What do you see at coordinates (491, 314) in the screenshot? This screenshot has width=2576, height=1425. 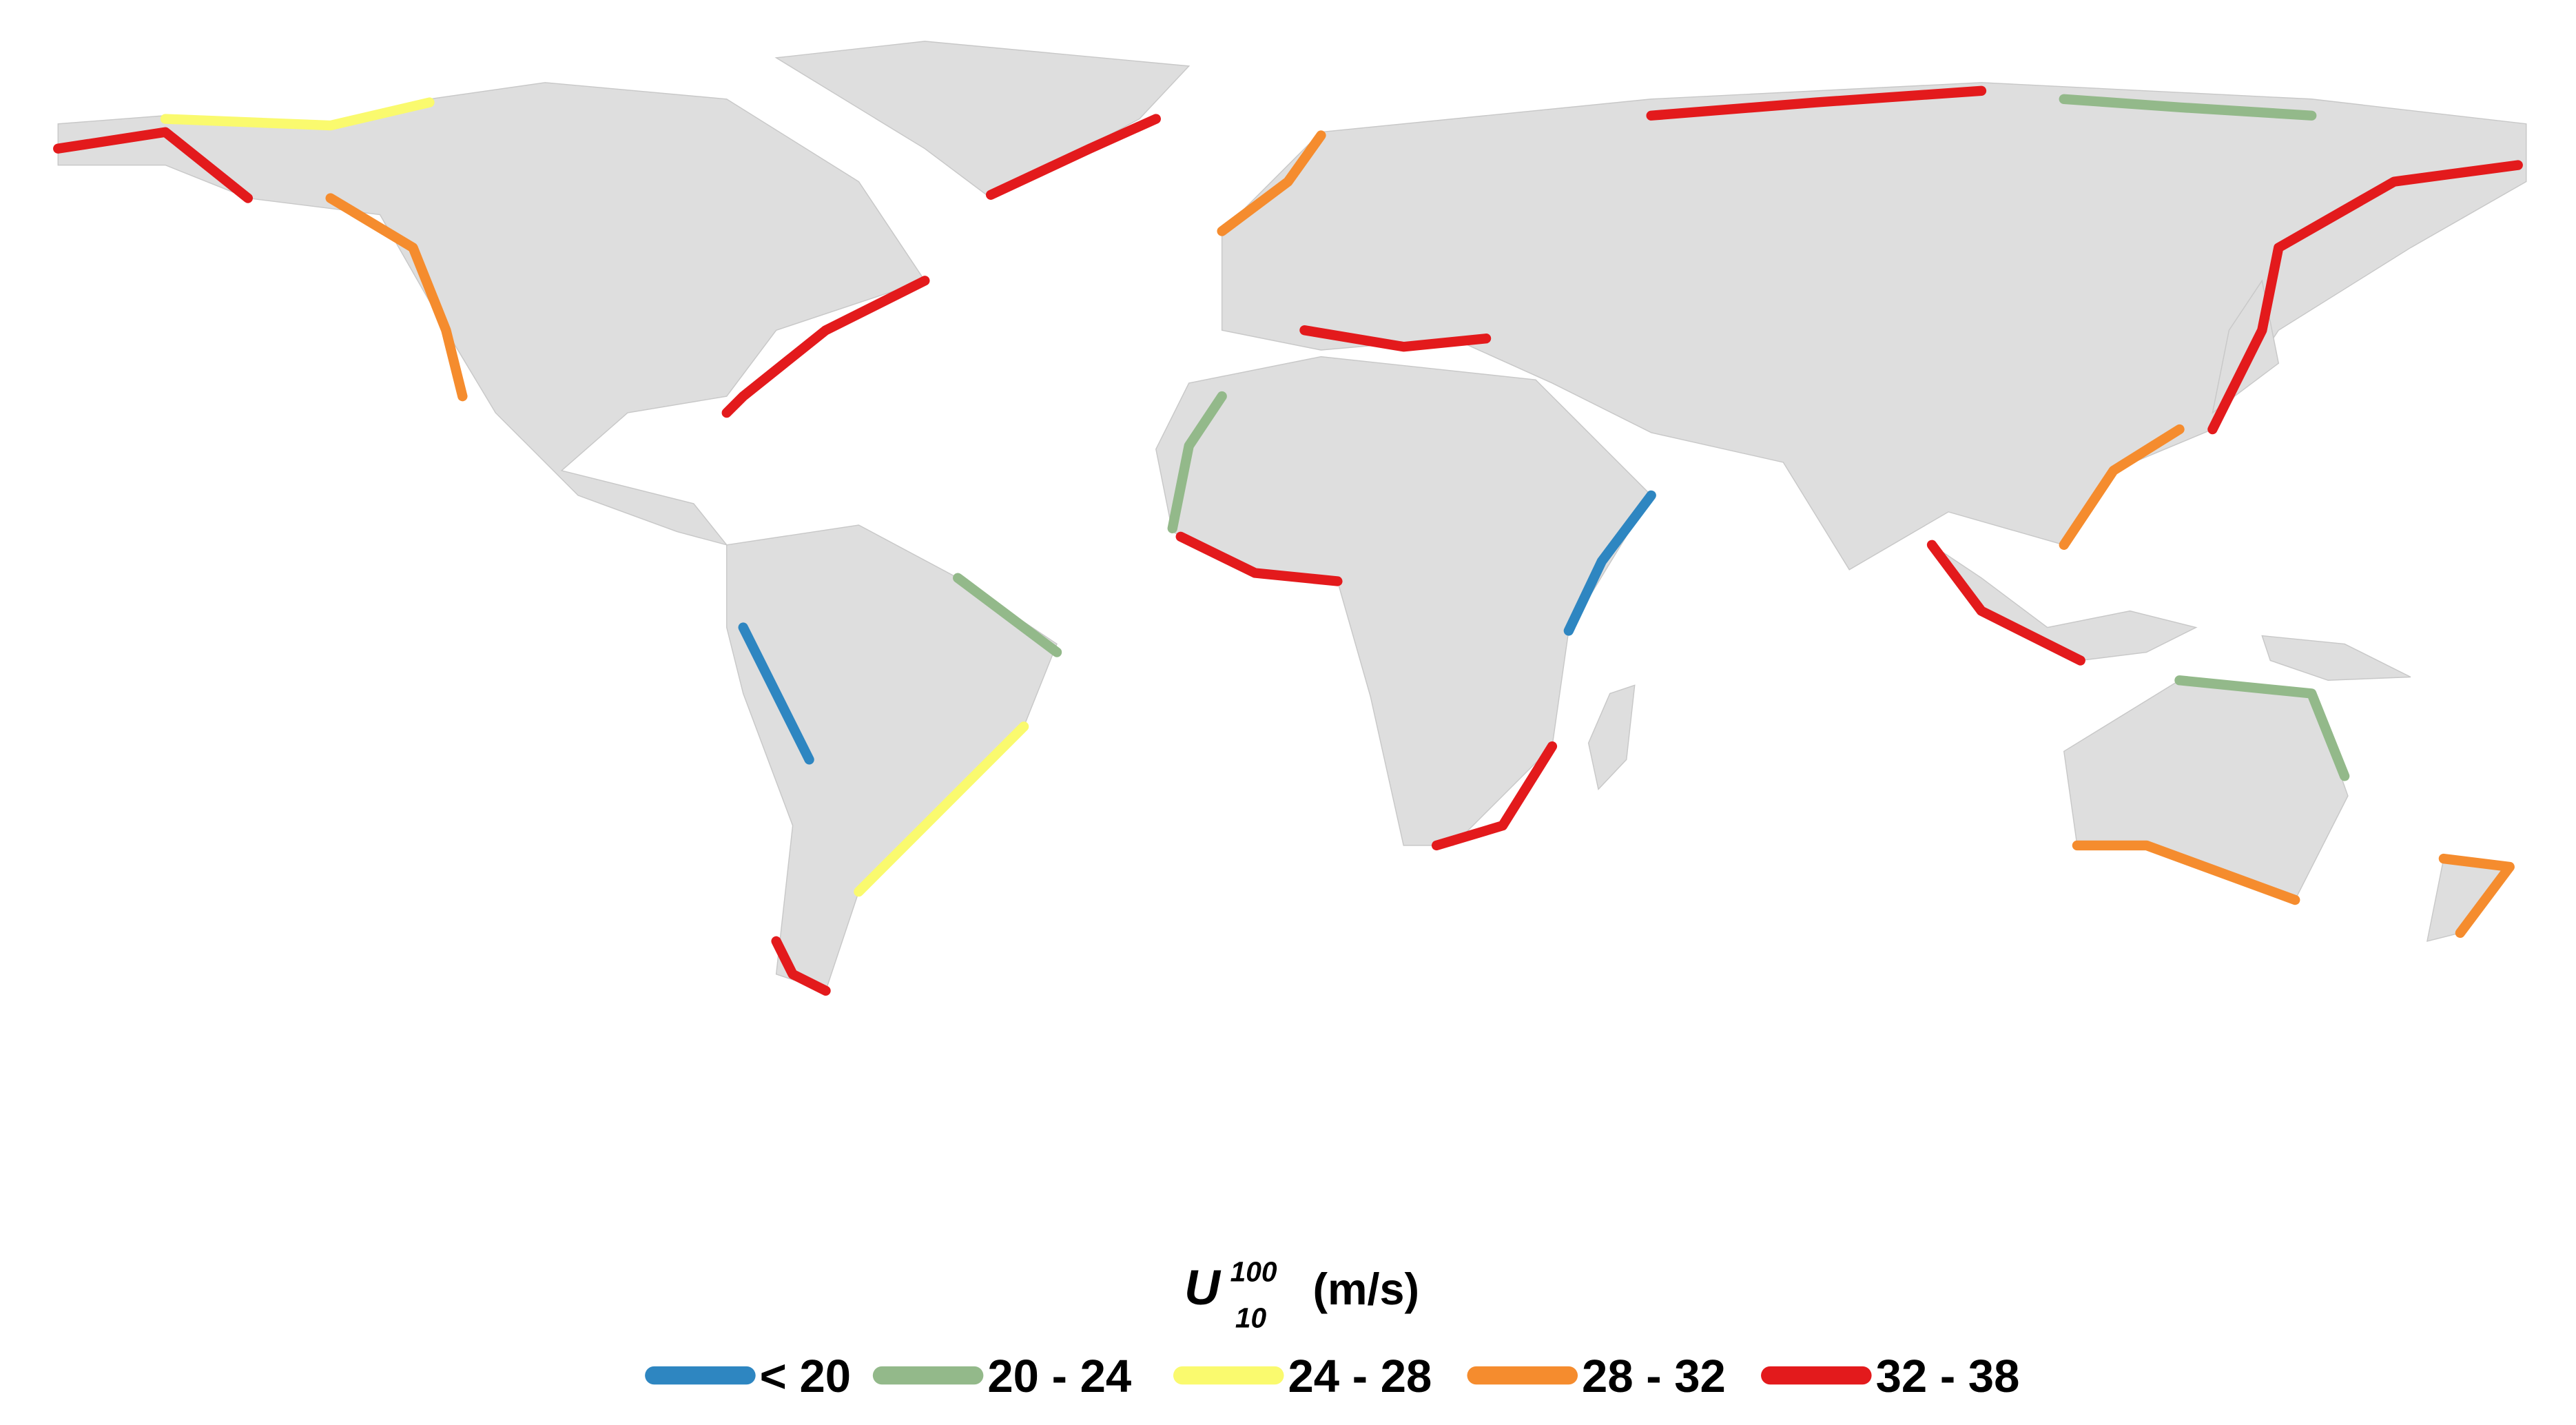 I see `north-america` at bounding box center [491, 314].